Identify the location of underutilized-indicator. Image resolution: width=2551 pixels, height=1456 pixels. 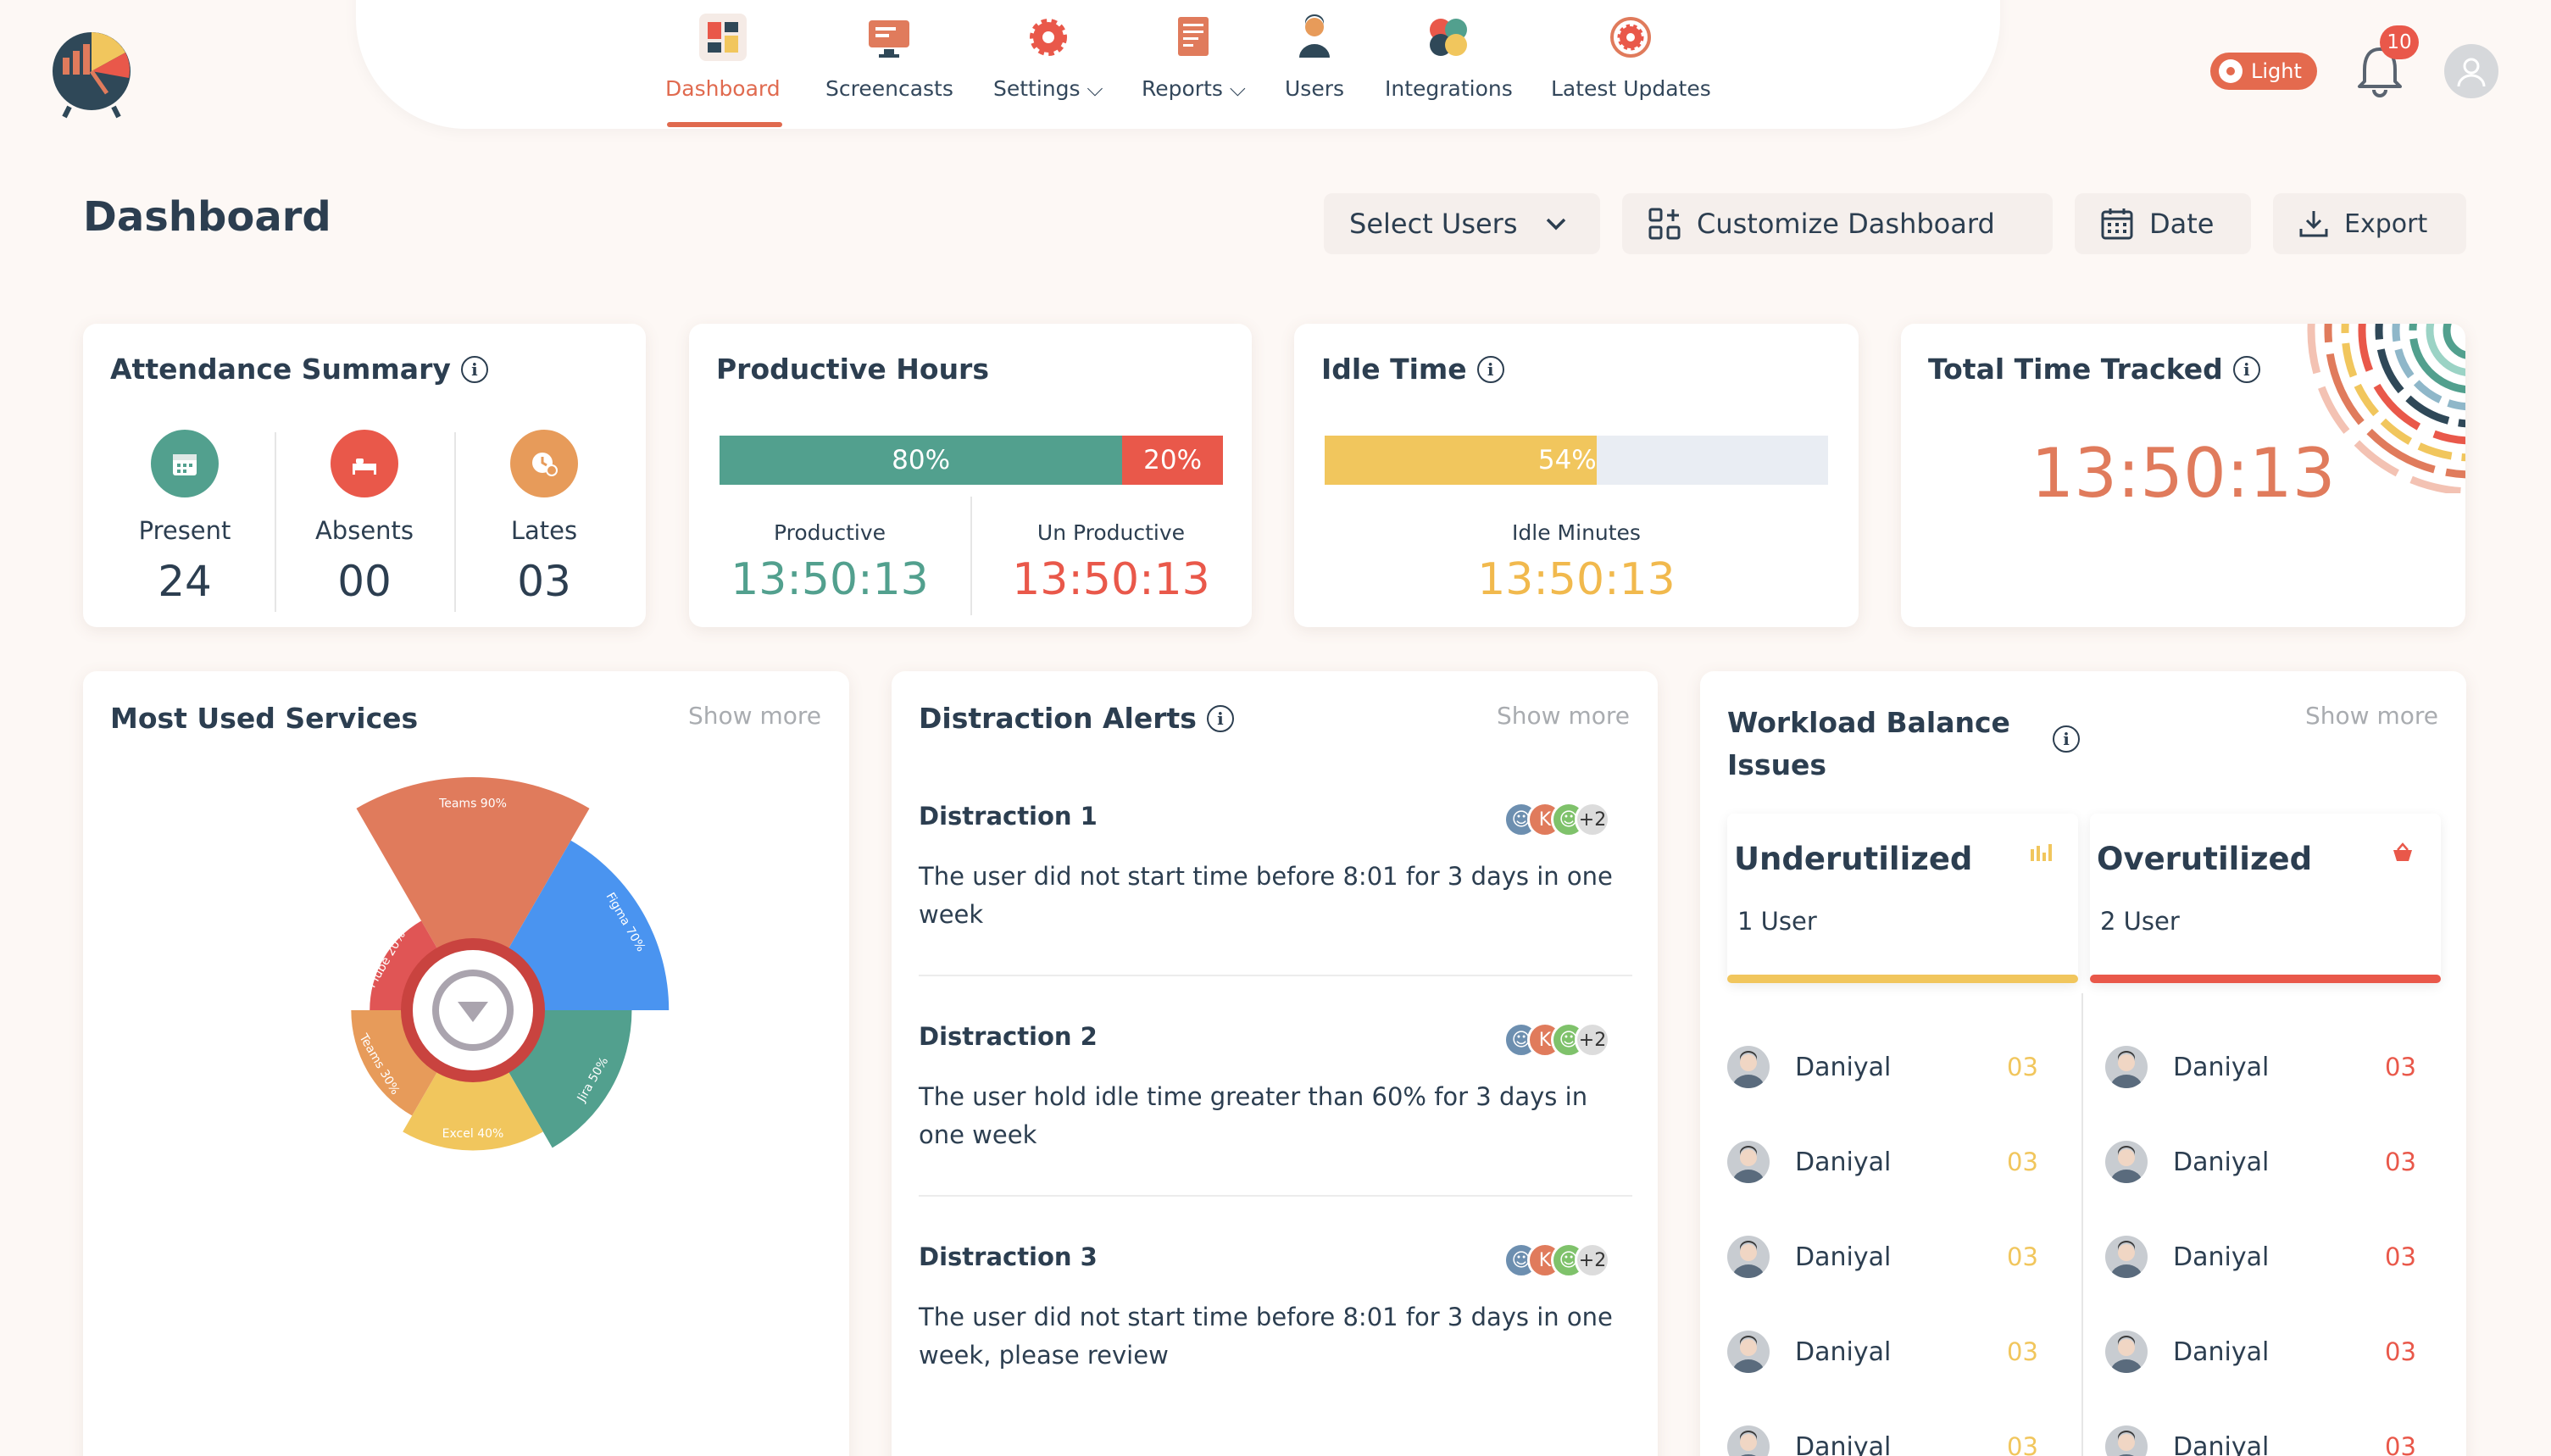
(1902, 979).